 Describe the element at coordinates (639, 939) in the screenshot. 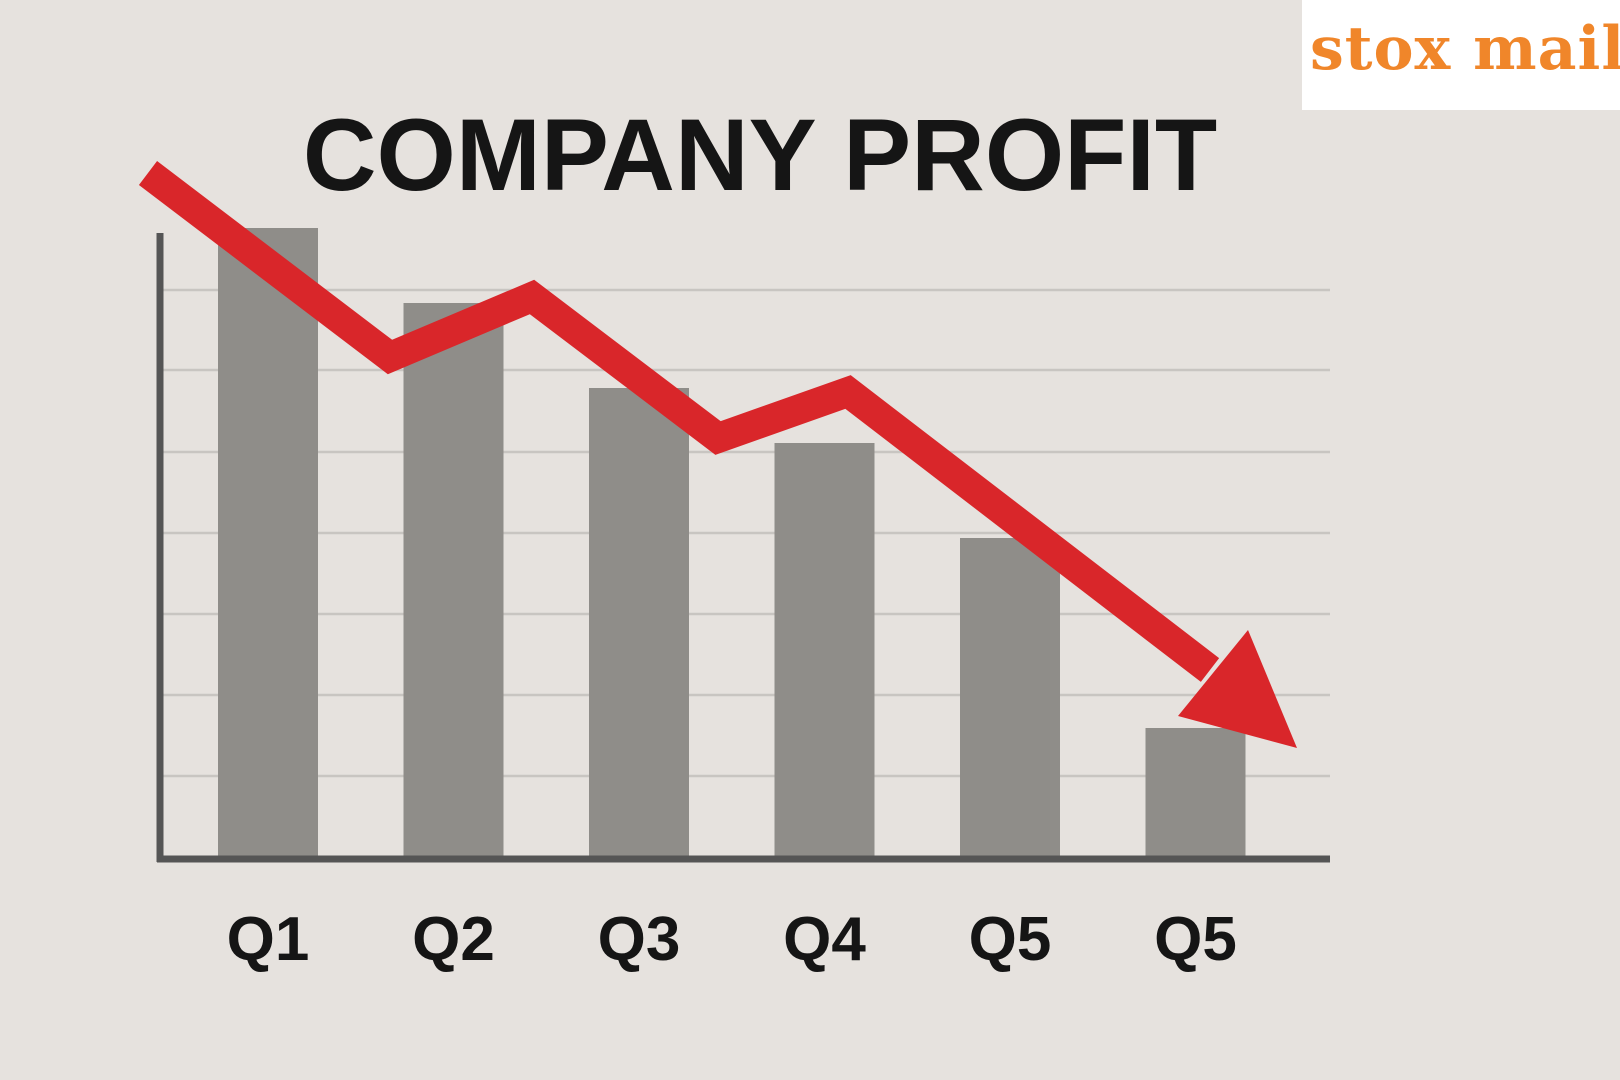

I see `x-tick-label-3: Q3` at that location.